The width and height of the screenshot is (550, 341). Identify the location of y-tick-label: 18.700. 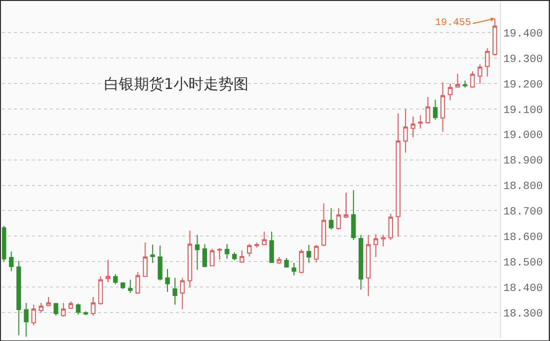
(523, 212).